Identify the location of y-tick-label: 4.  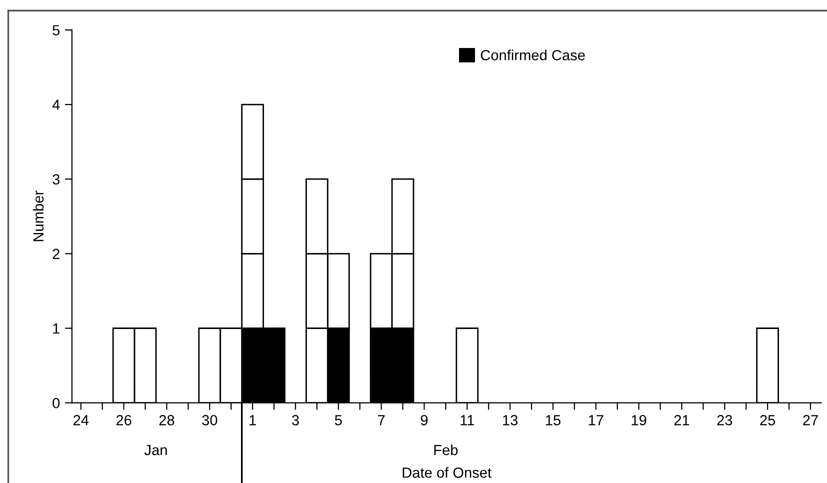
(56, 105).